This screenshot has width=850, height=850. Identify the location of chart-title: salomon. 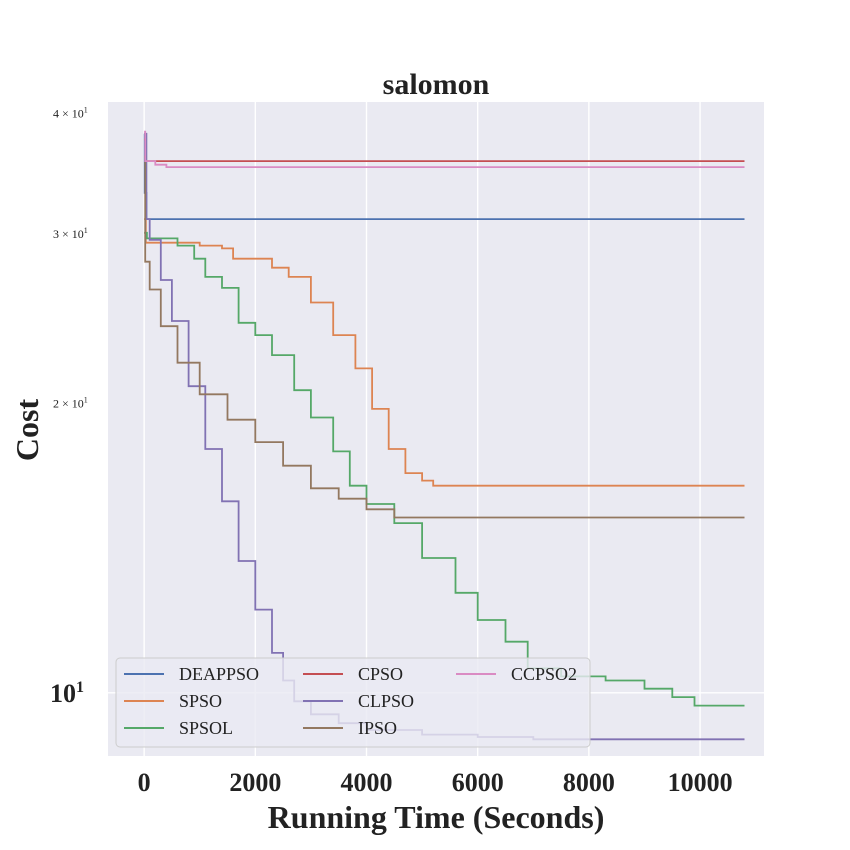
(436, 84).